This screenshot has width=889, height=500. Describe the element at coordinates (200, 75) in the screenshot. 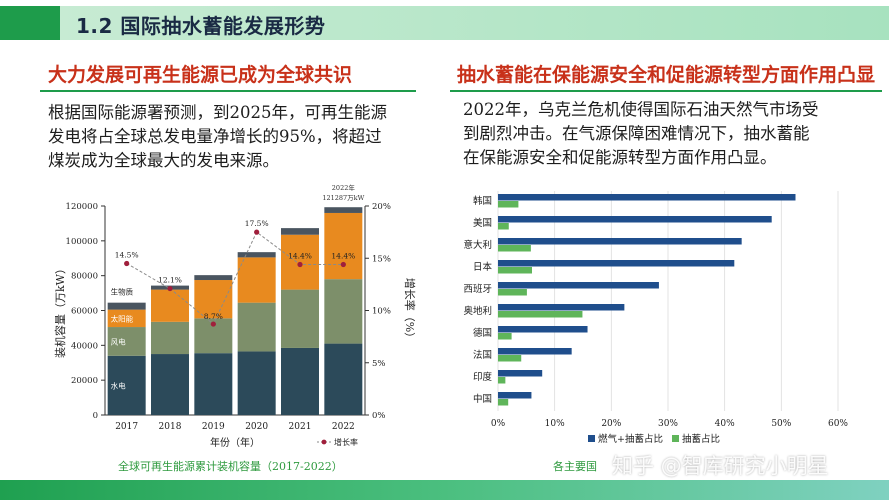

I see `left-heading: 大力发展可再生能源已成为全球共识` at that location.